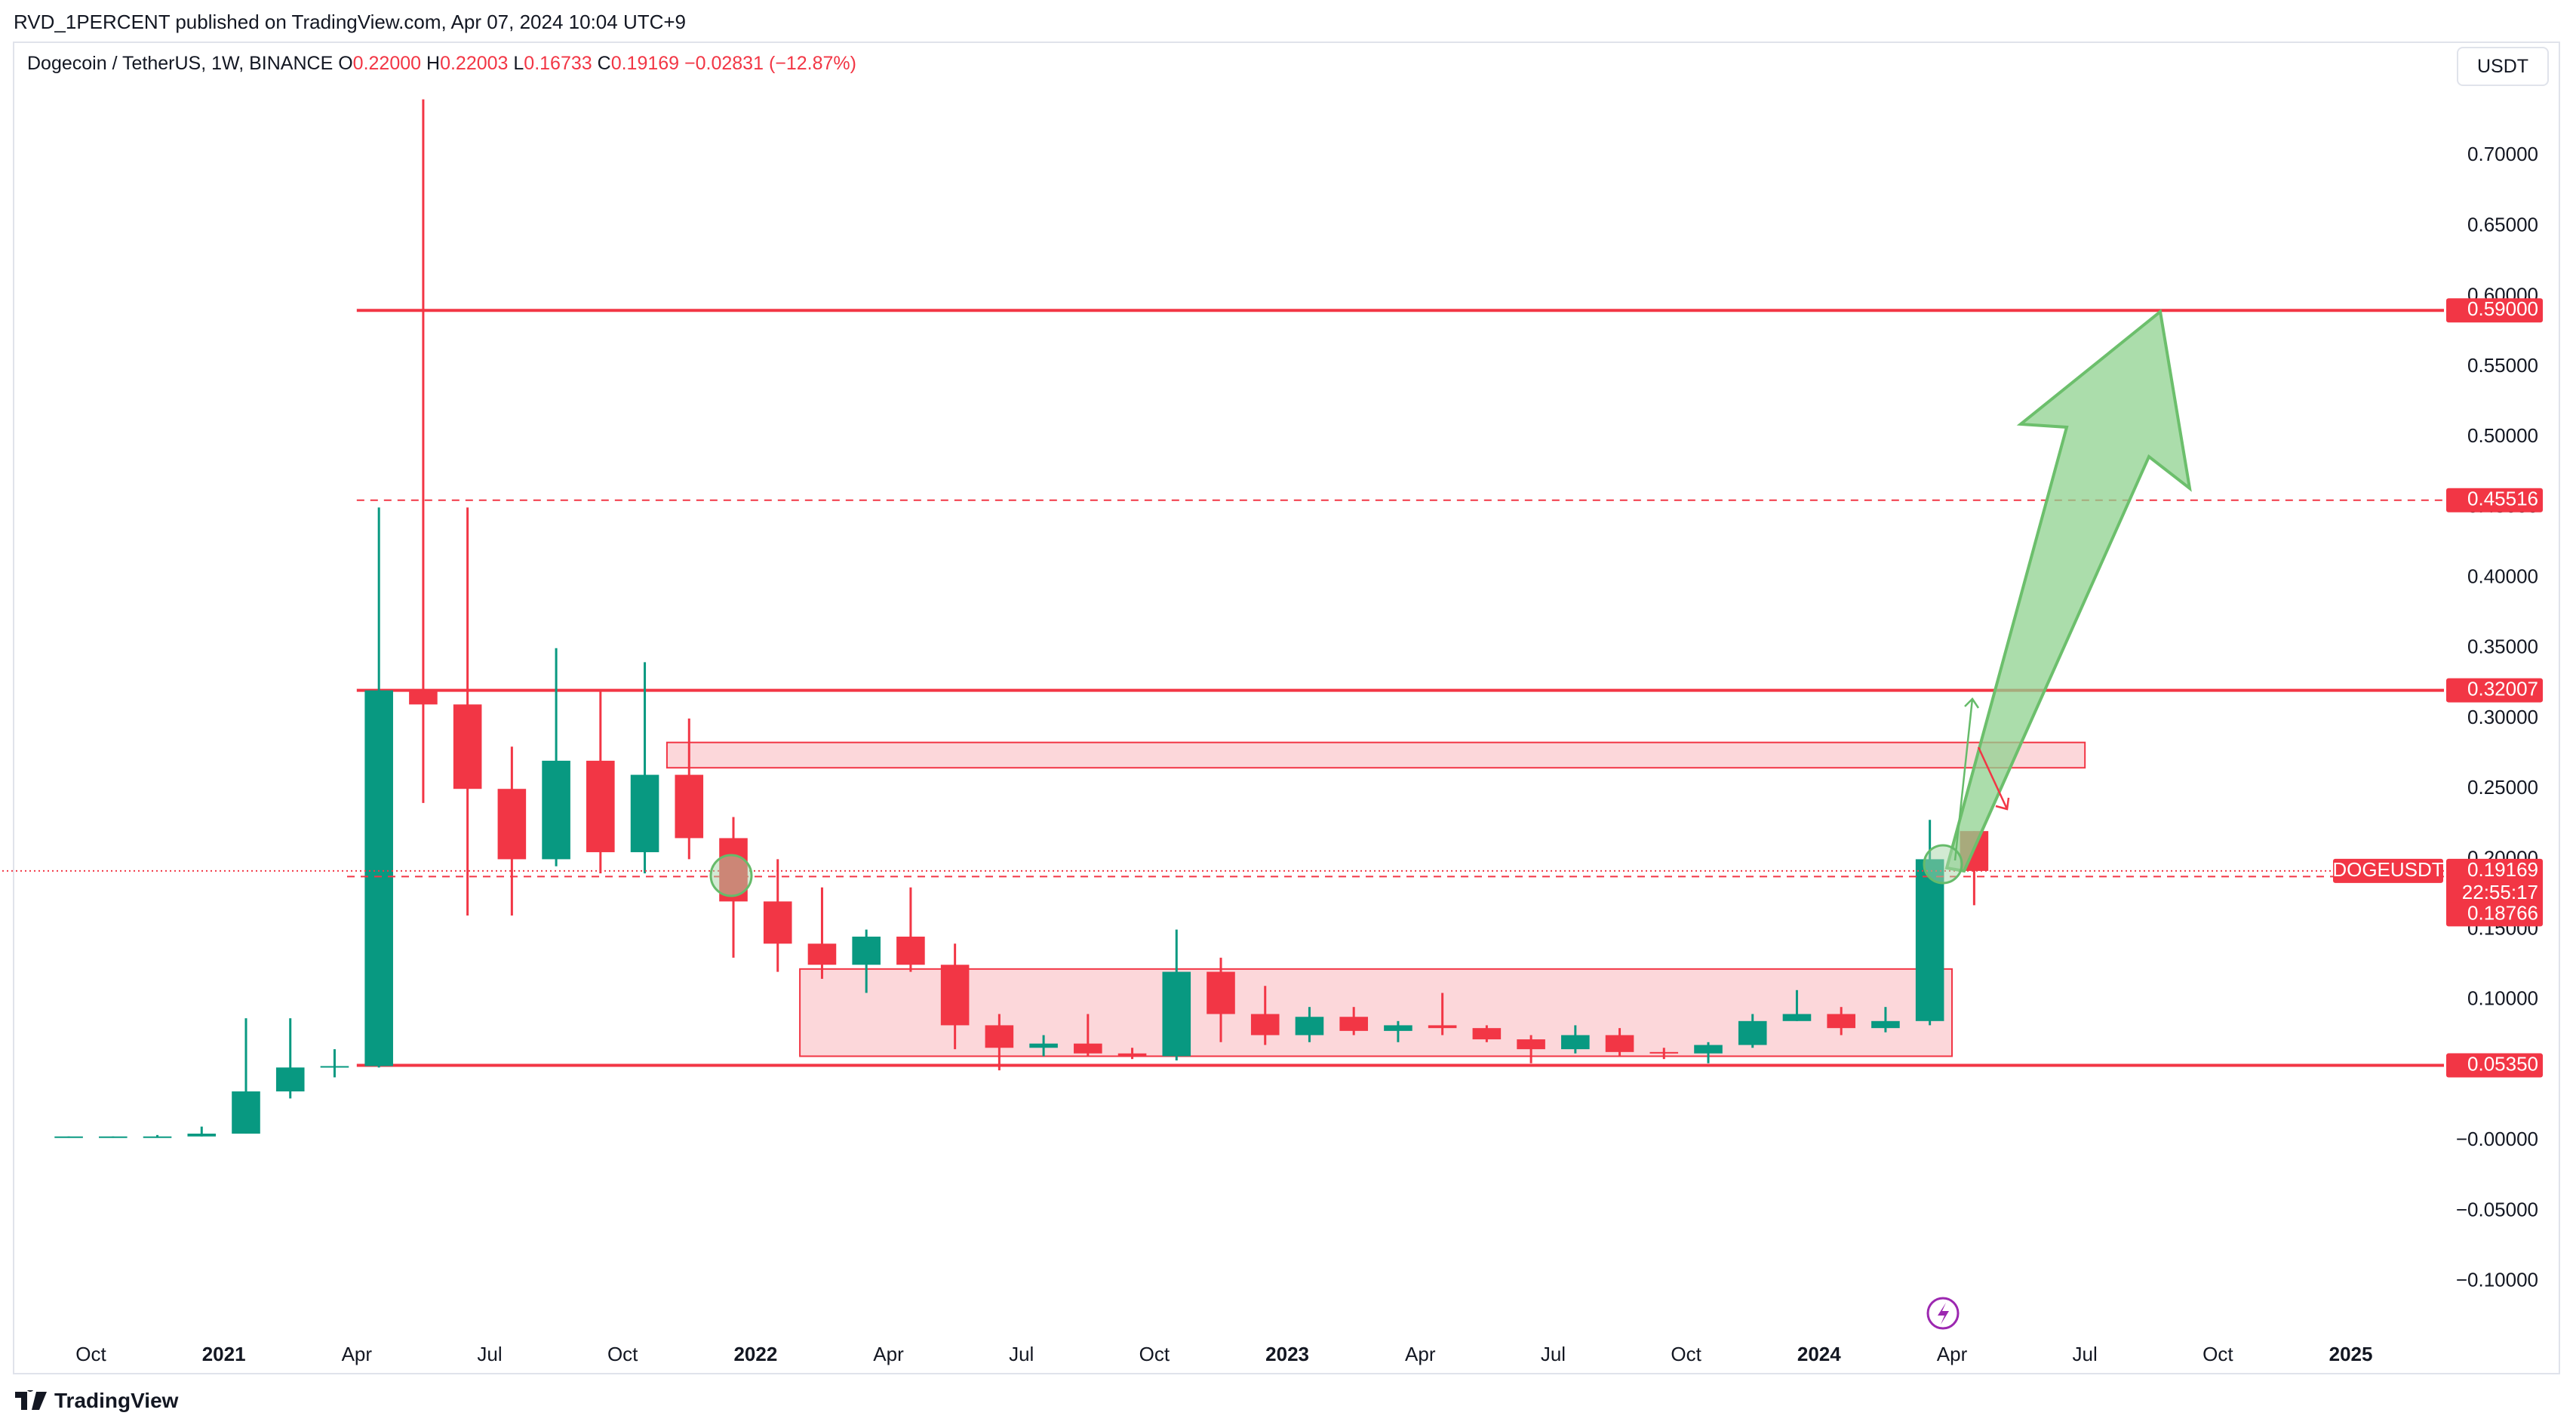 This screenshot has width=2576, height=1428. Describe the element at coordinates (604, 63) in the screenshot. I see `ohlc-key: C` at that location.